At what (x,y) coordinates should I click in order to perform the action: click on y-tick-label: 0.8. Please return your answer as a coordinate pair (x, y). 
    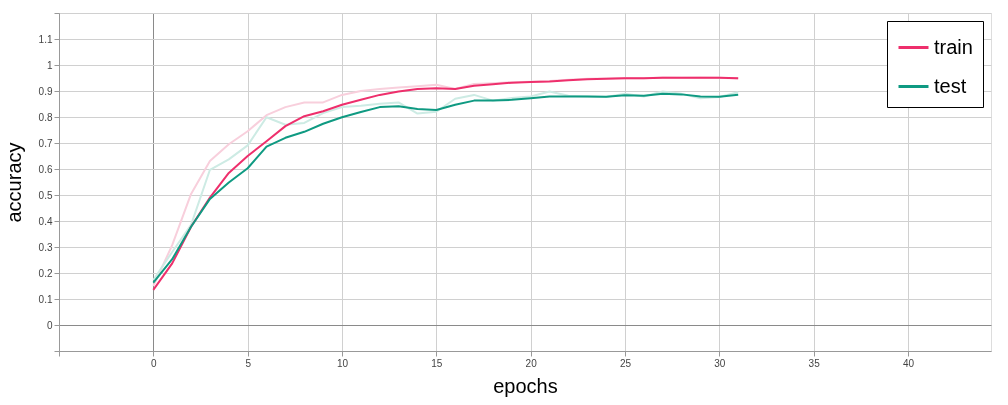
    Looking at the image, I should click on (45, 117).